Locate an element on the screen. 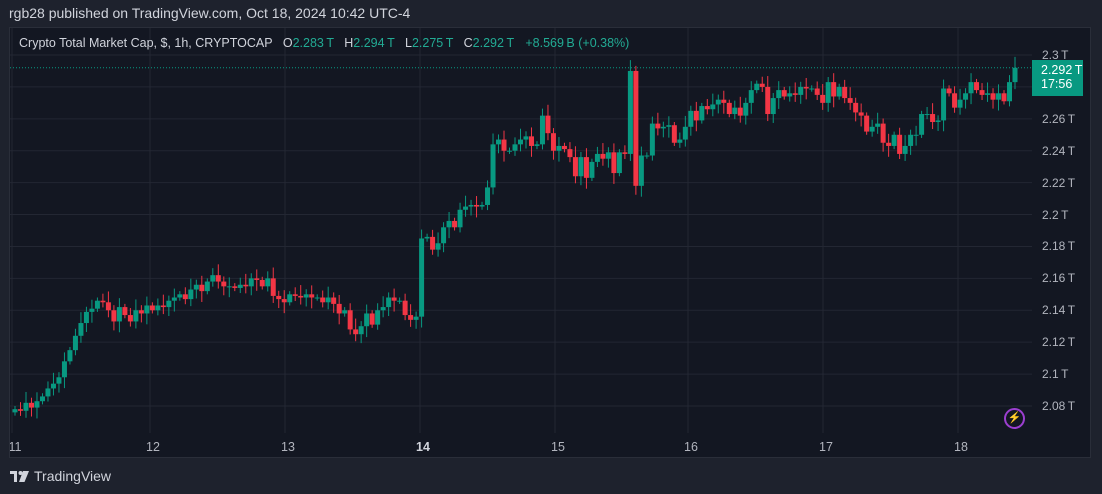 This screenshot has width=1102, height=494. time-axis-label: 16 is located at coordinates (691, 447).